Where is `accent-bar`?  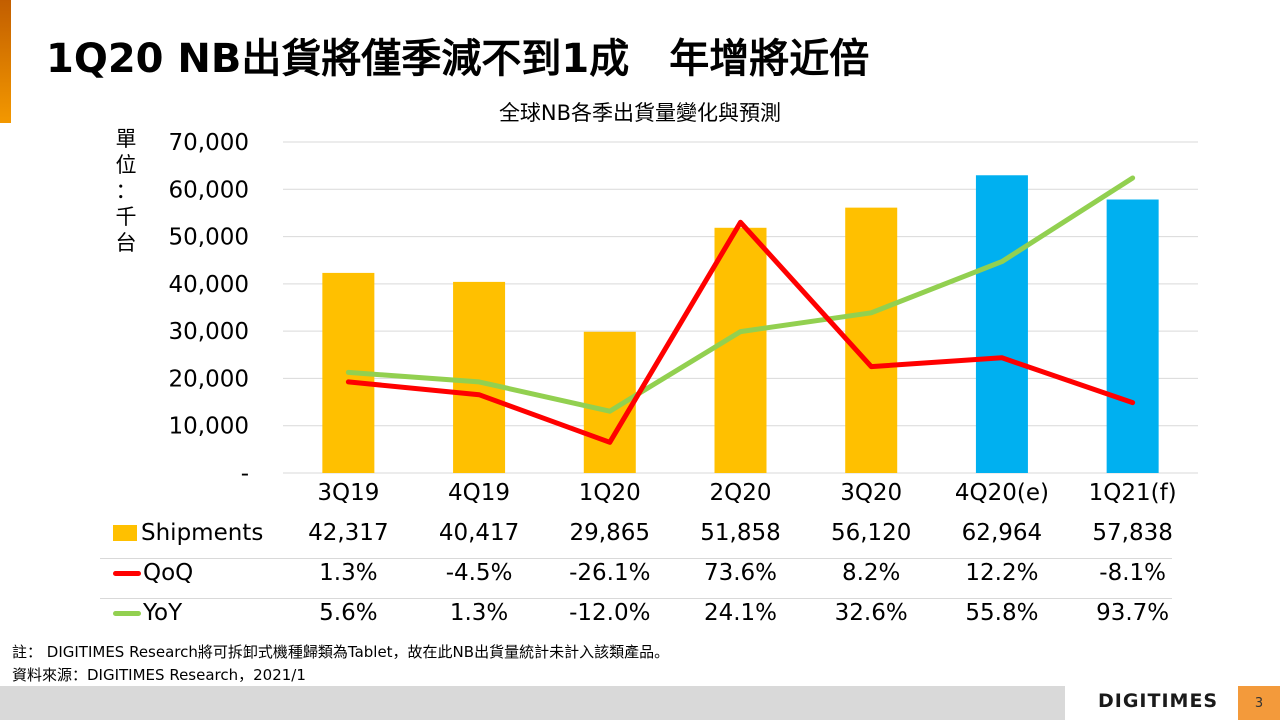
accent-bar is located at coordinates (5, 61).